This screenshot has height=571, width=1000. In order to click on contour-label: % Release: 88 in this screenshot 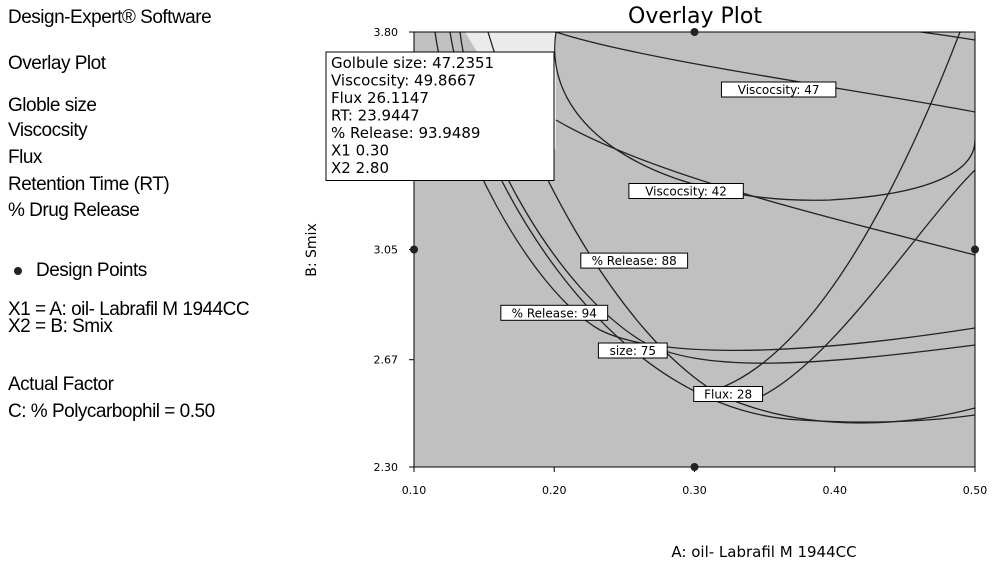, I will do `click(634, 260)`.